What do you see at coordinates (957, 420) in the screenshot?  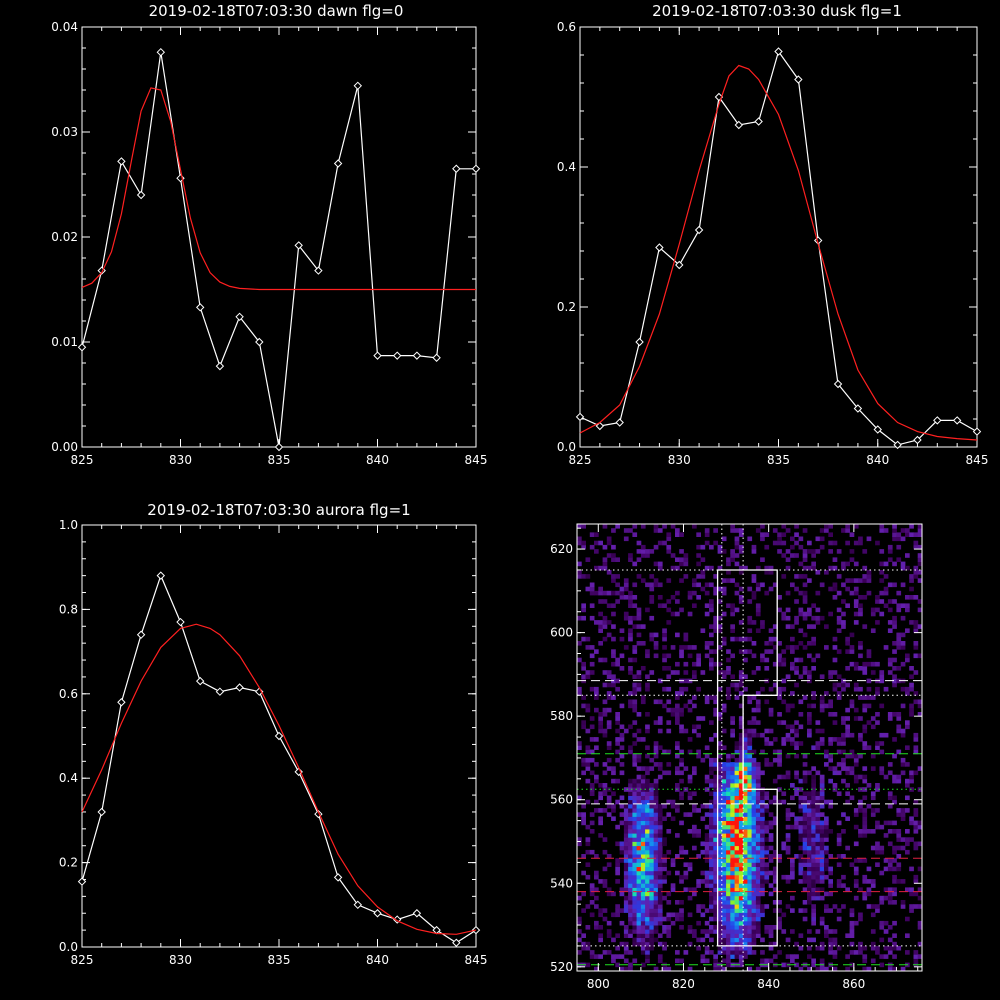 I see `dusk-data-point` at bounding box center [957, 420].